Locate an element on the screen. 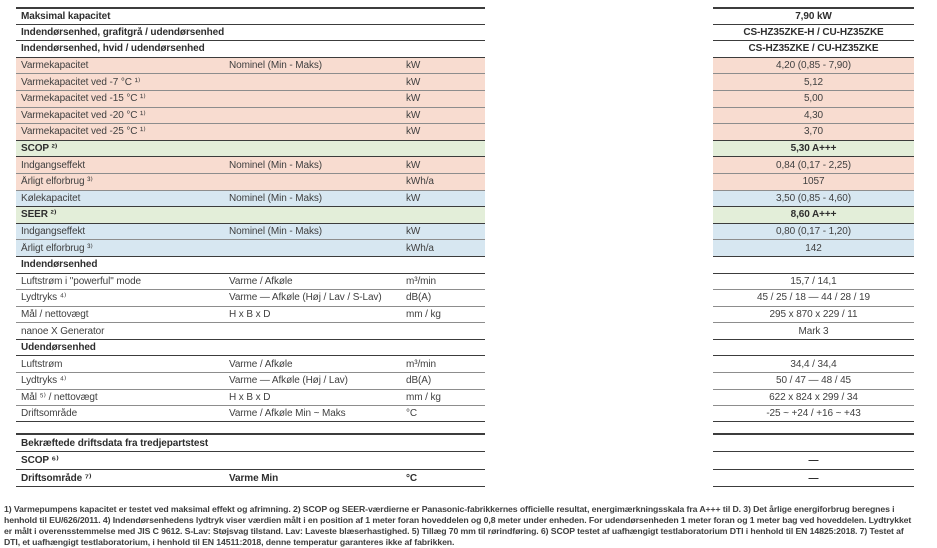 The image size is (937, 548). row-label: Mål / nettovægt is located at coordinates (55, 314).